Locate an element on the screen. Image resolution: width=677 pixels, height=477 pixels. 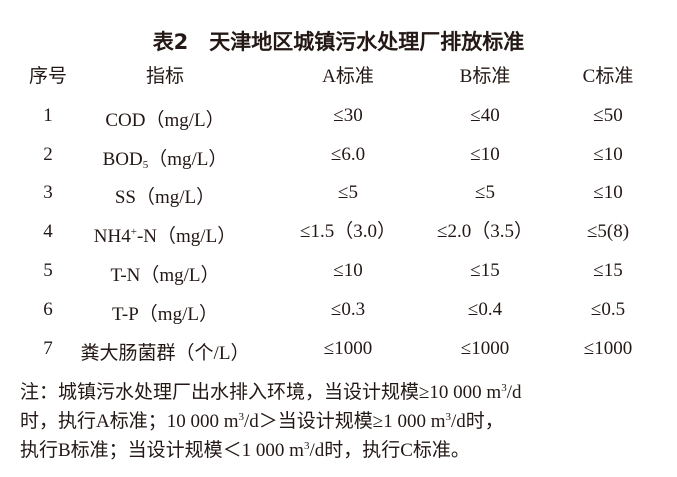
cell-indicator: T-P（mg/L） is located at coordinates (165, 315).